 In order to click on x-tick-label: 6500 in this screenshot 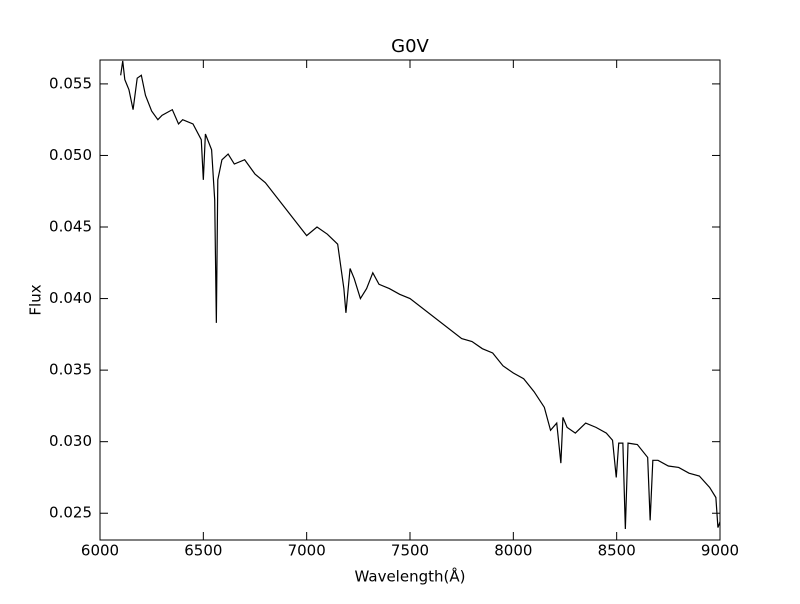, I will do `click(203, 551)`.